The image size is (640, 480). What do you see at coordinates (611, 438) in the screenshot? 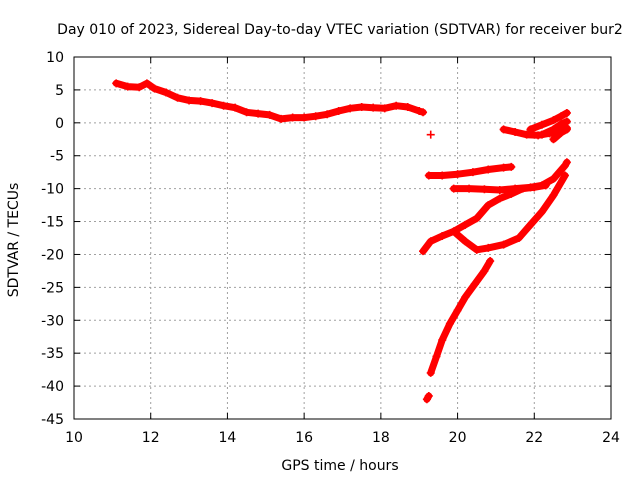
I see `x-tick-label: 24` at bounding box center [611, 438].